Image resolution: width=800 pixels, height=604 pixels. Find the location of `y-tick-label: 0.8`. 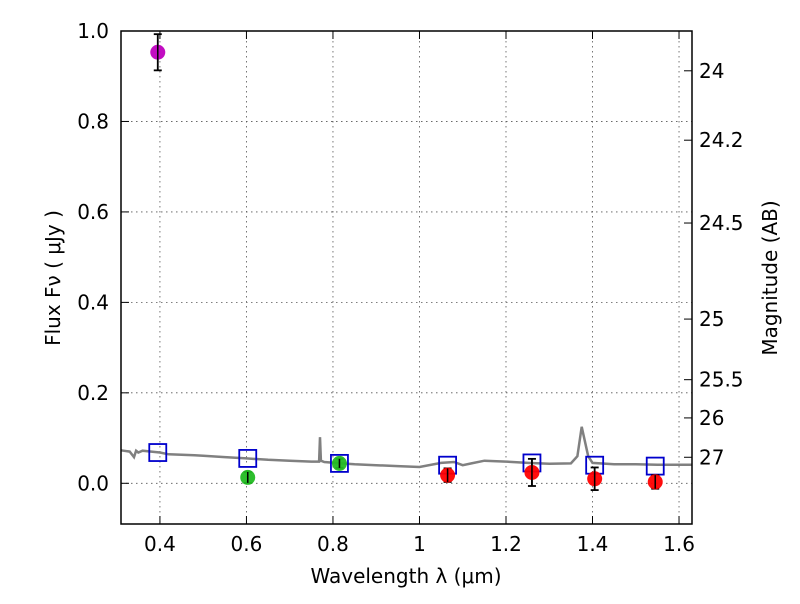

y-tick-label: 0.8 is located at coordinates (93, 121).